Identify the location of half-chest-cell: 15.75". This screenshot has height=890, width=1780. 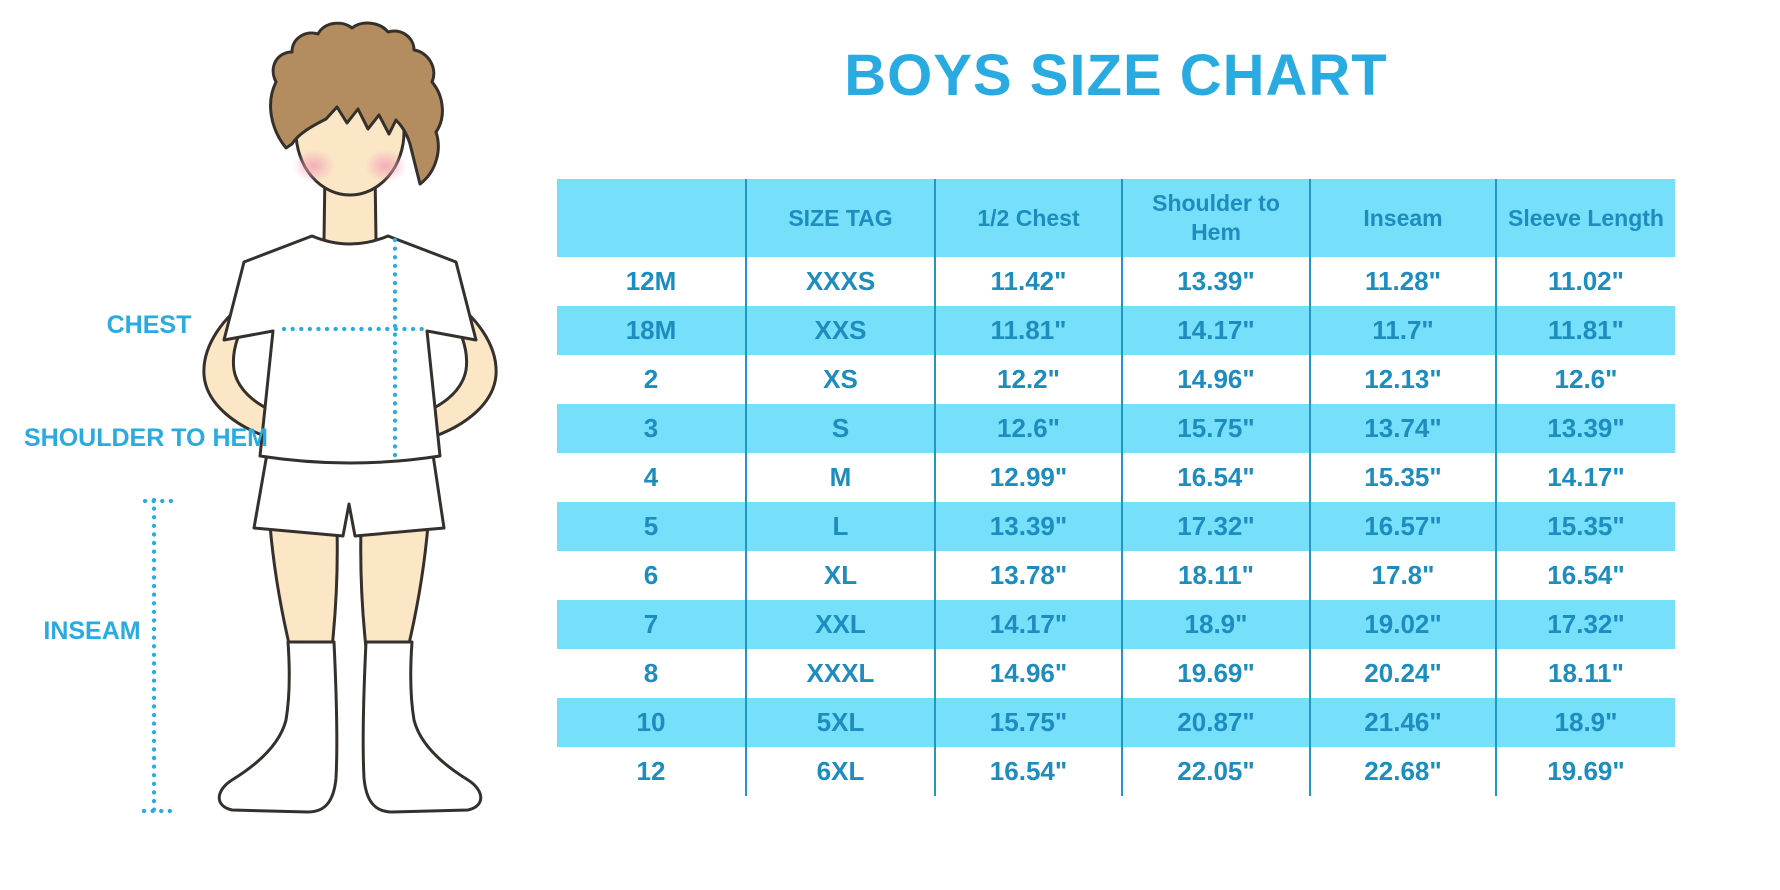
(1028, 722).